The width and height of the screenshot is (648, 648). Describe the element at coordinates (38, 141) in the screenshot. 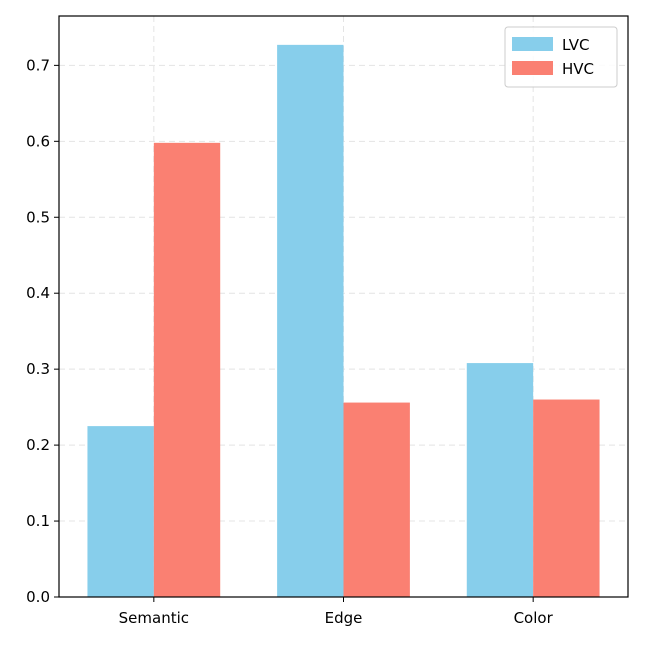

I see `y-tick-label: 0.6` at that location.